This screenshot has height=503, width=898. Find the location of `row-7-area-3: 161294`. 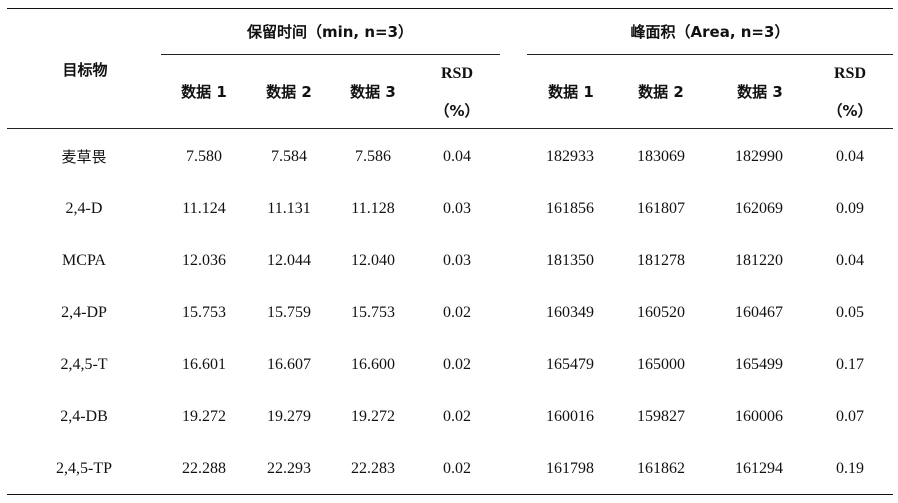

row-7-area-3: 161294 is located at coordinates (759, 468).